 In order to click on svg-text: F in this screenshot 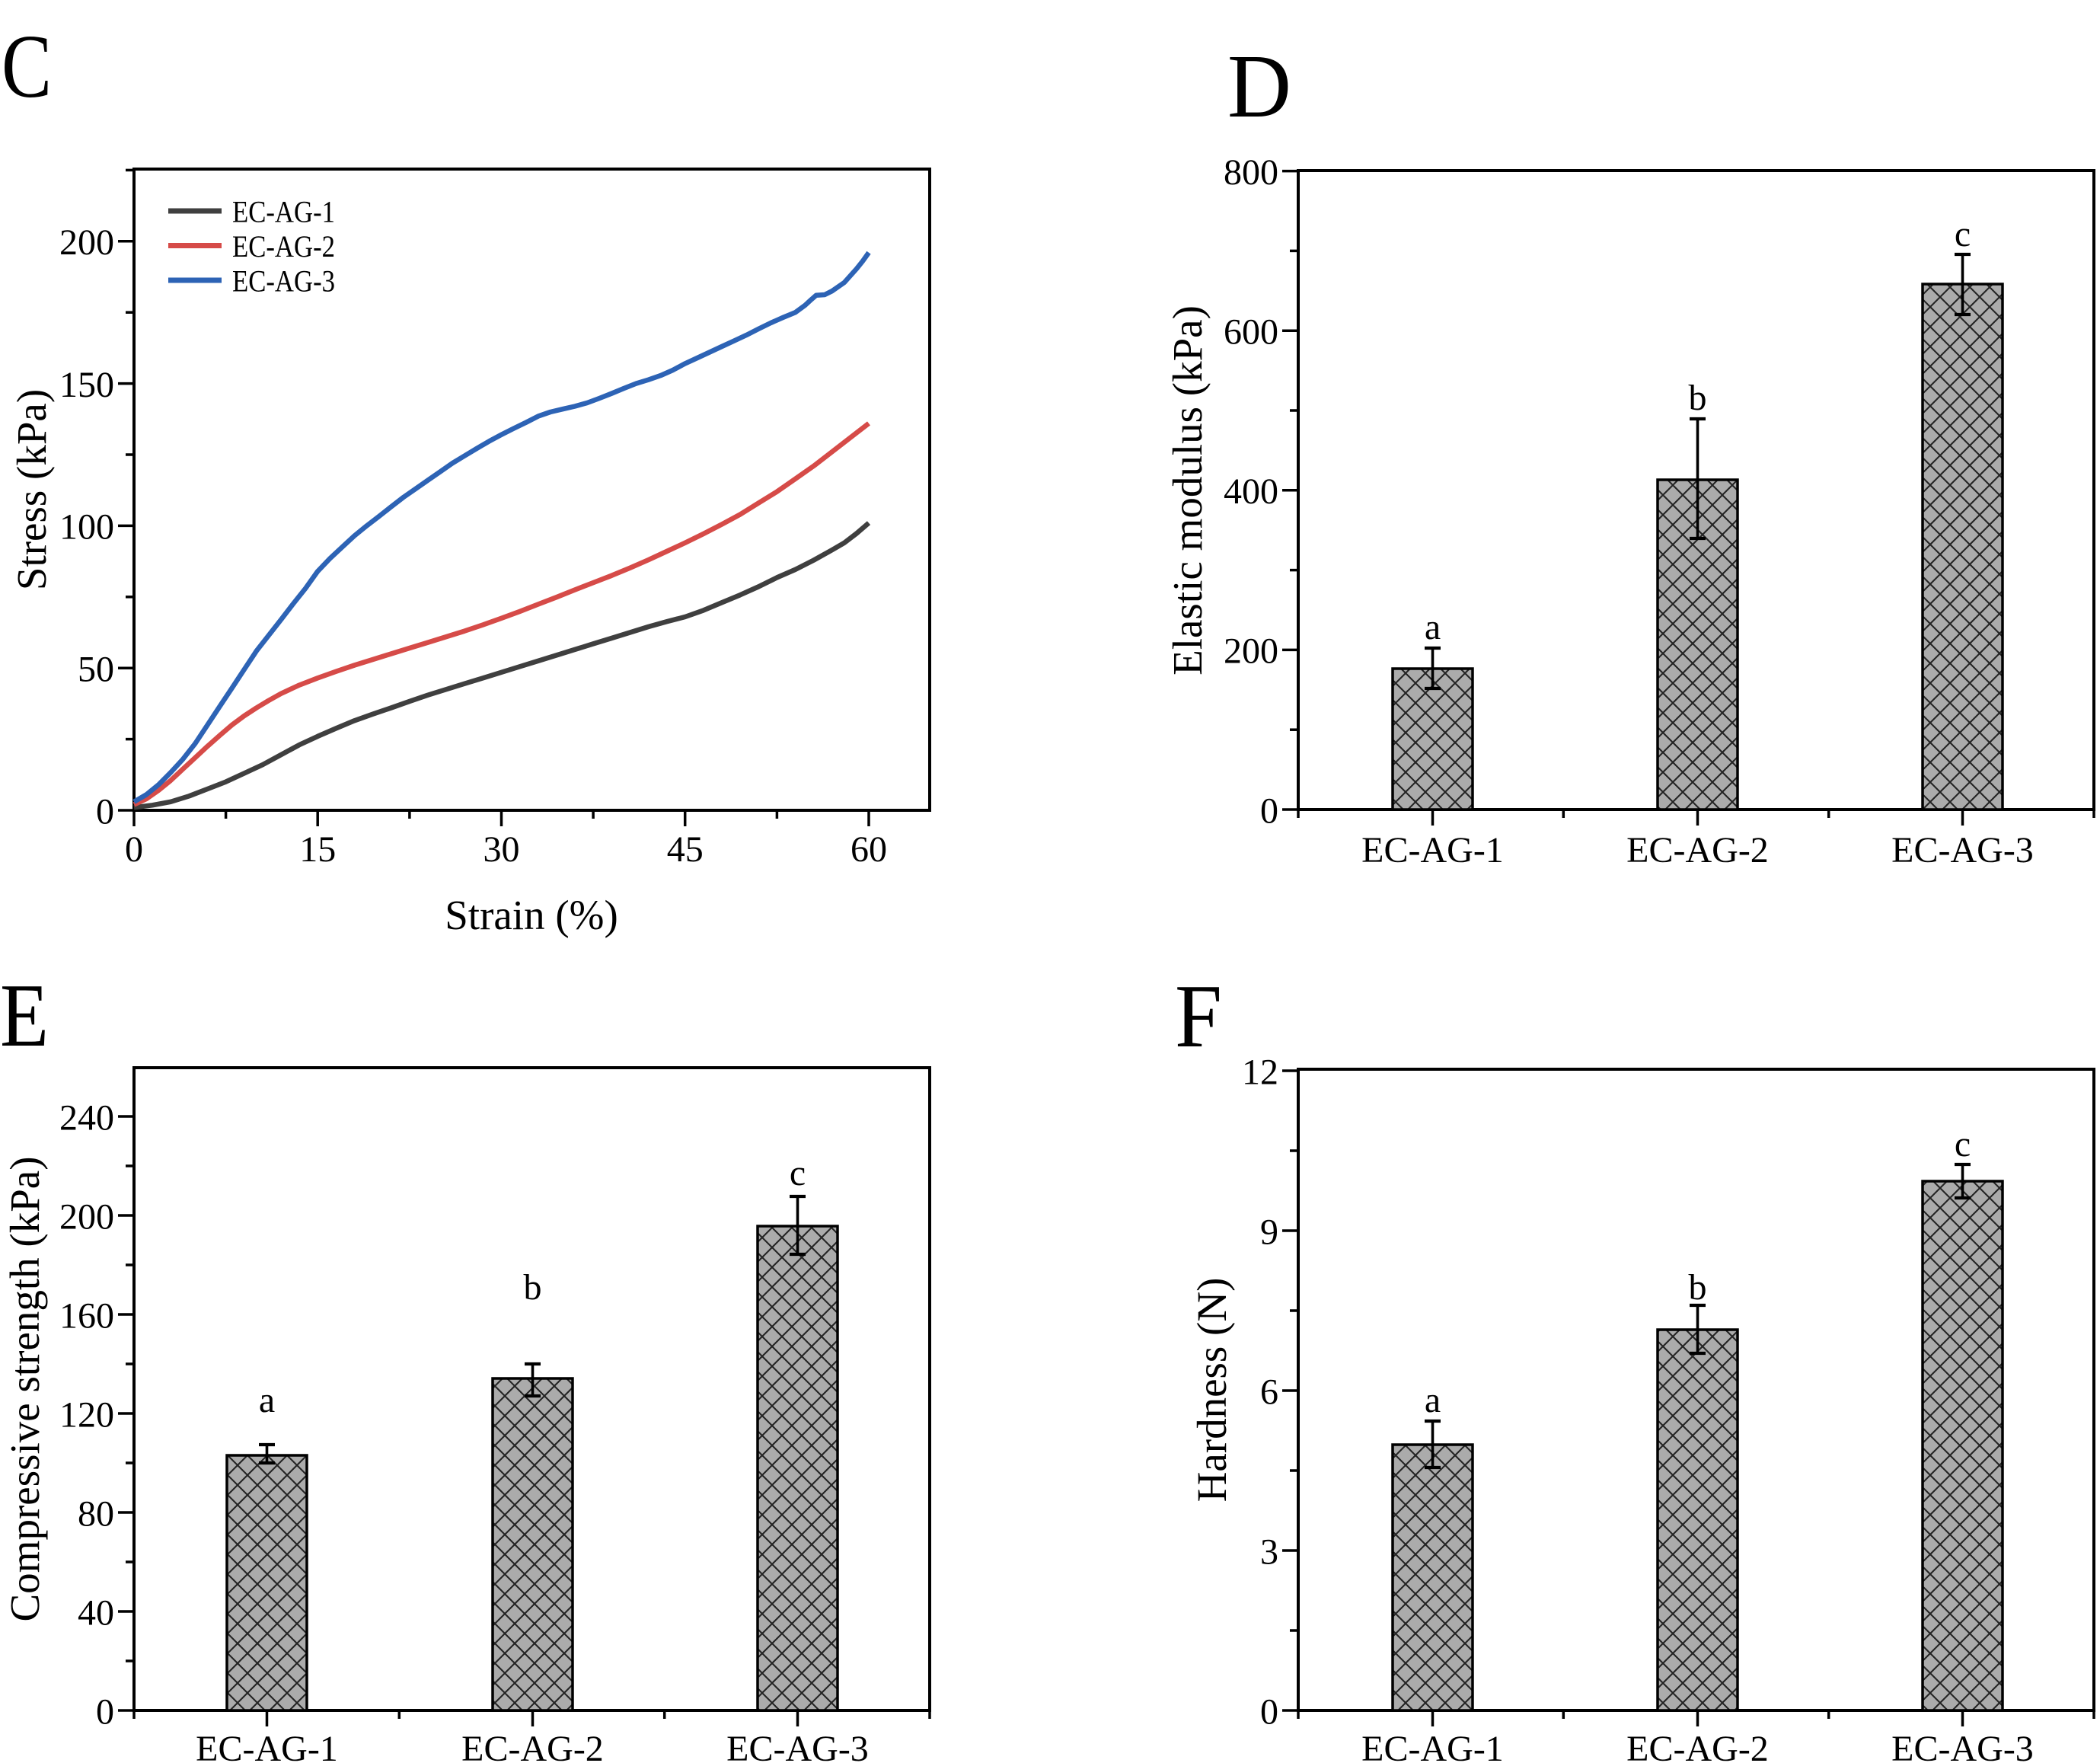, I will do `click(1198, 1016)`.